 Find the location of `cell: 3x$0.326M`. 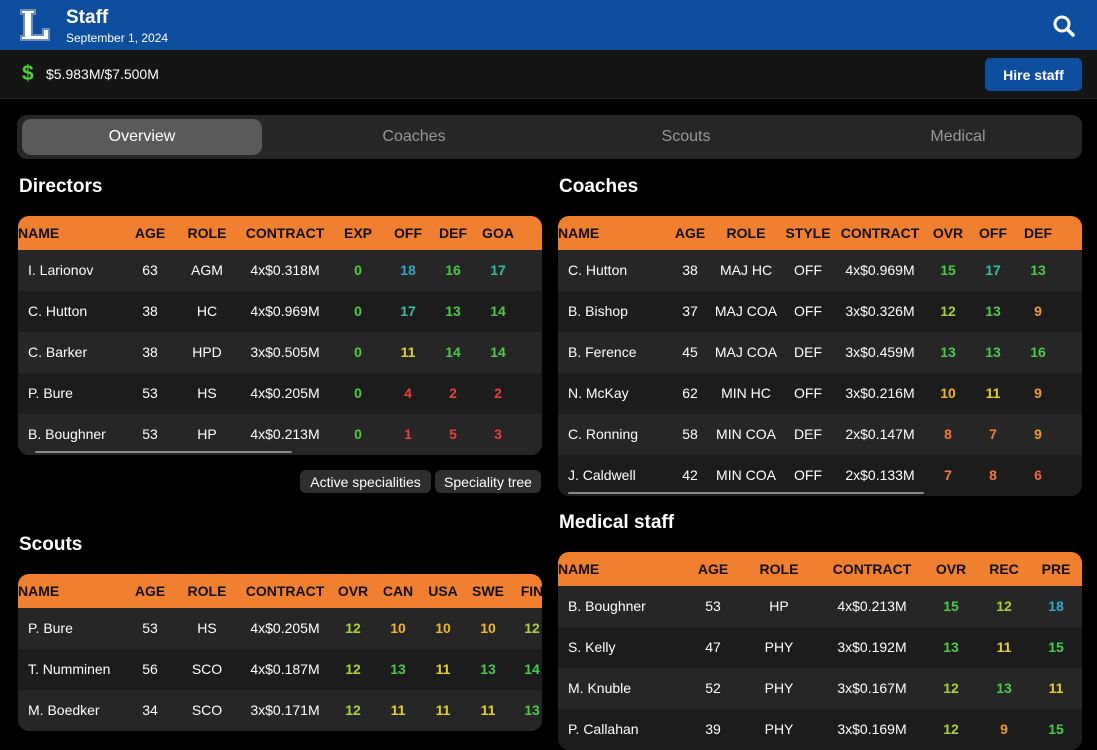

cell: 3x$0.326M is located at coordinates (880, 311).